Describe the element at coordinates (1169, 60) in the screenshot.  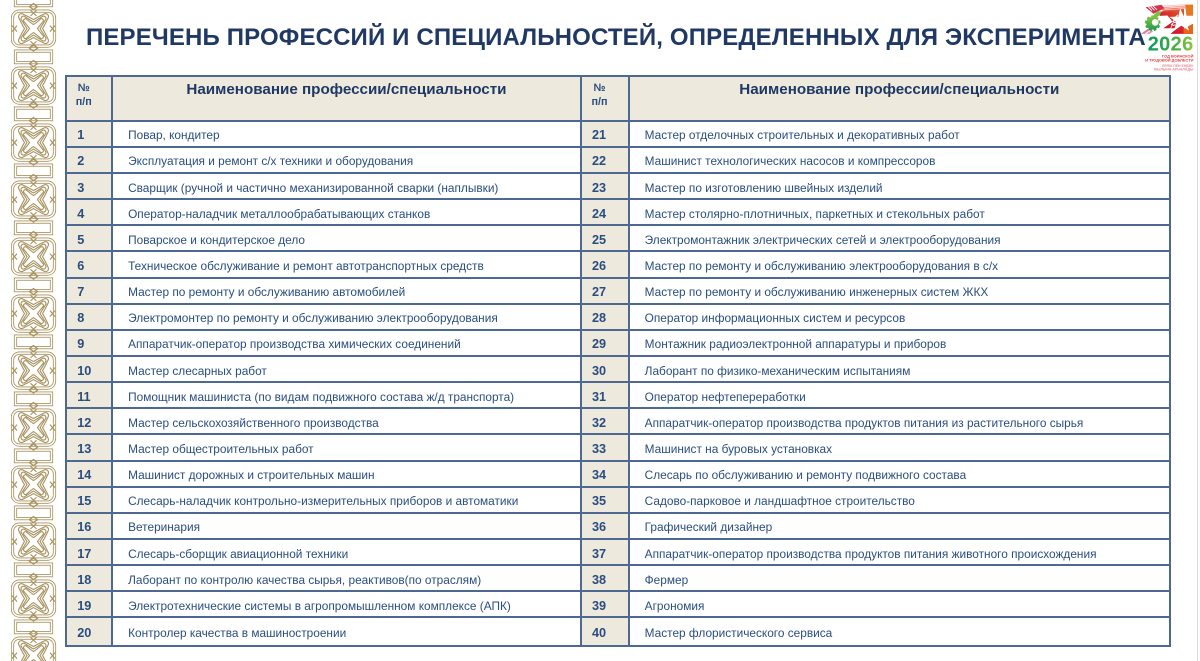
I see `svg-text: И ТРУДОВОЙ ДОБЛЕСТИ` at that location.